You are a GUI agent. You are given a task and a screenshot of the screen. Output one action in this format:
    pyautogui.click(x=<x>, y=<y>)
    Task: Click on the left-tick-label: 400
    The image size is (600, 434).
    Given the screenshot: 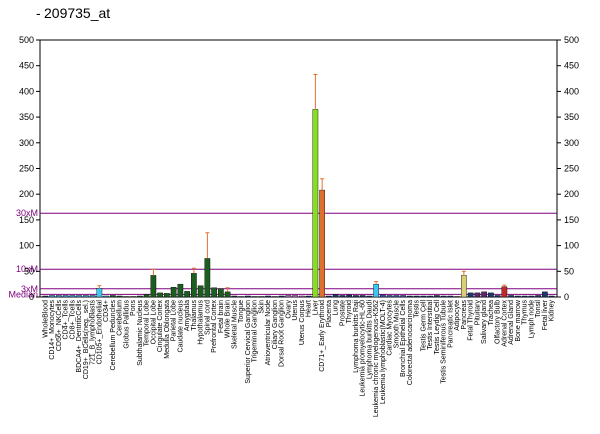 What is the action you would take?
    pyautogui.click(x=26, y=91)
    